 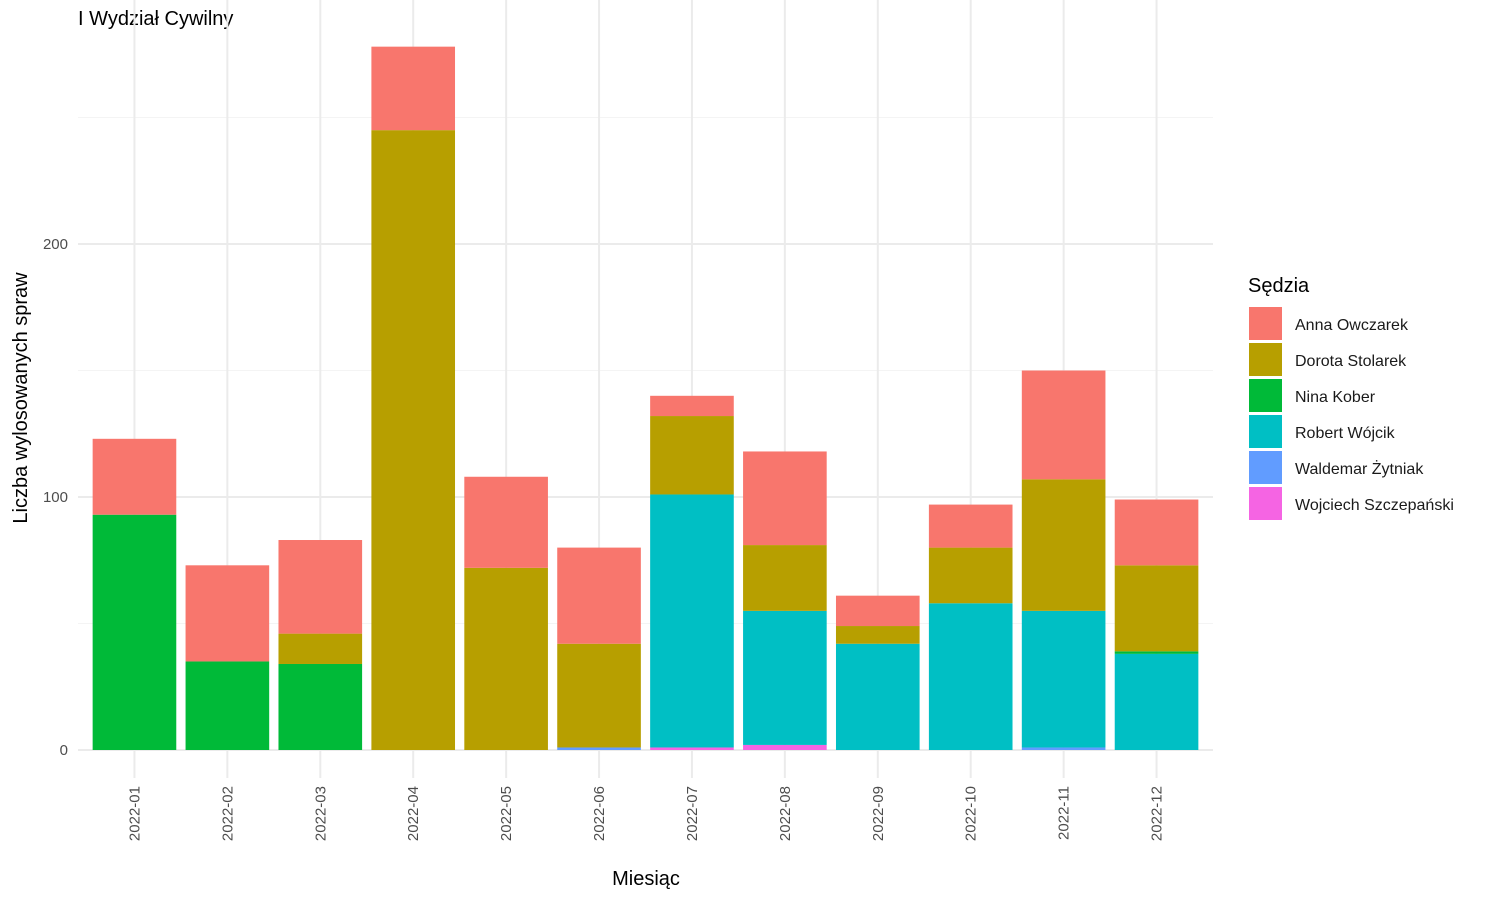 I want to click on y-tick-label: 0, so click(x=64, y=750).